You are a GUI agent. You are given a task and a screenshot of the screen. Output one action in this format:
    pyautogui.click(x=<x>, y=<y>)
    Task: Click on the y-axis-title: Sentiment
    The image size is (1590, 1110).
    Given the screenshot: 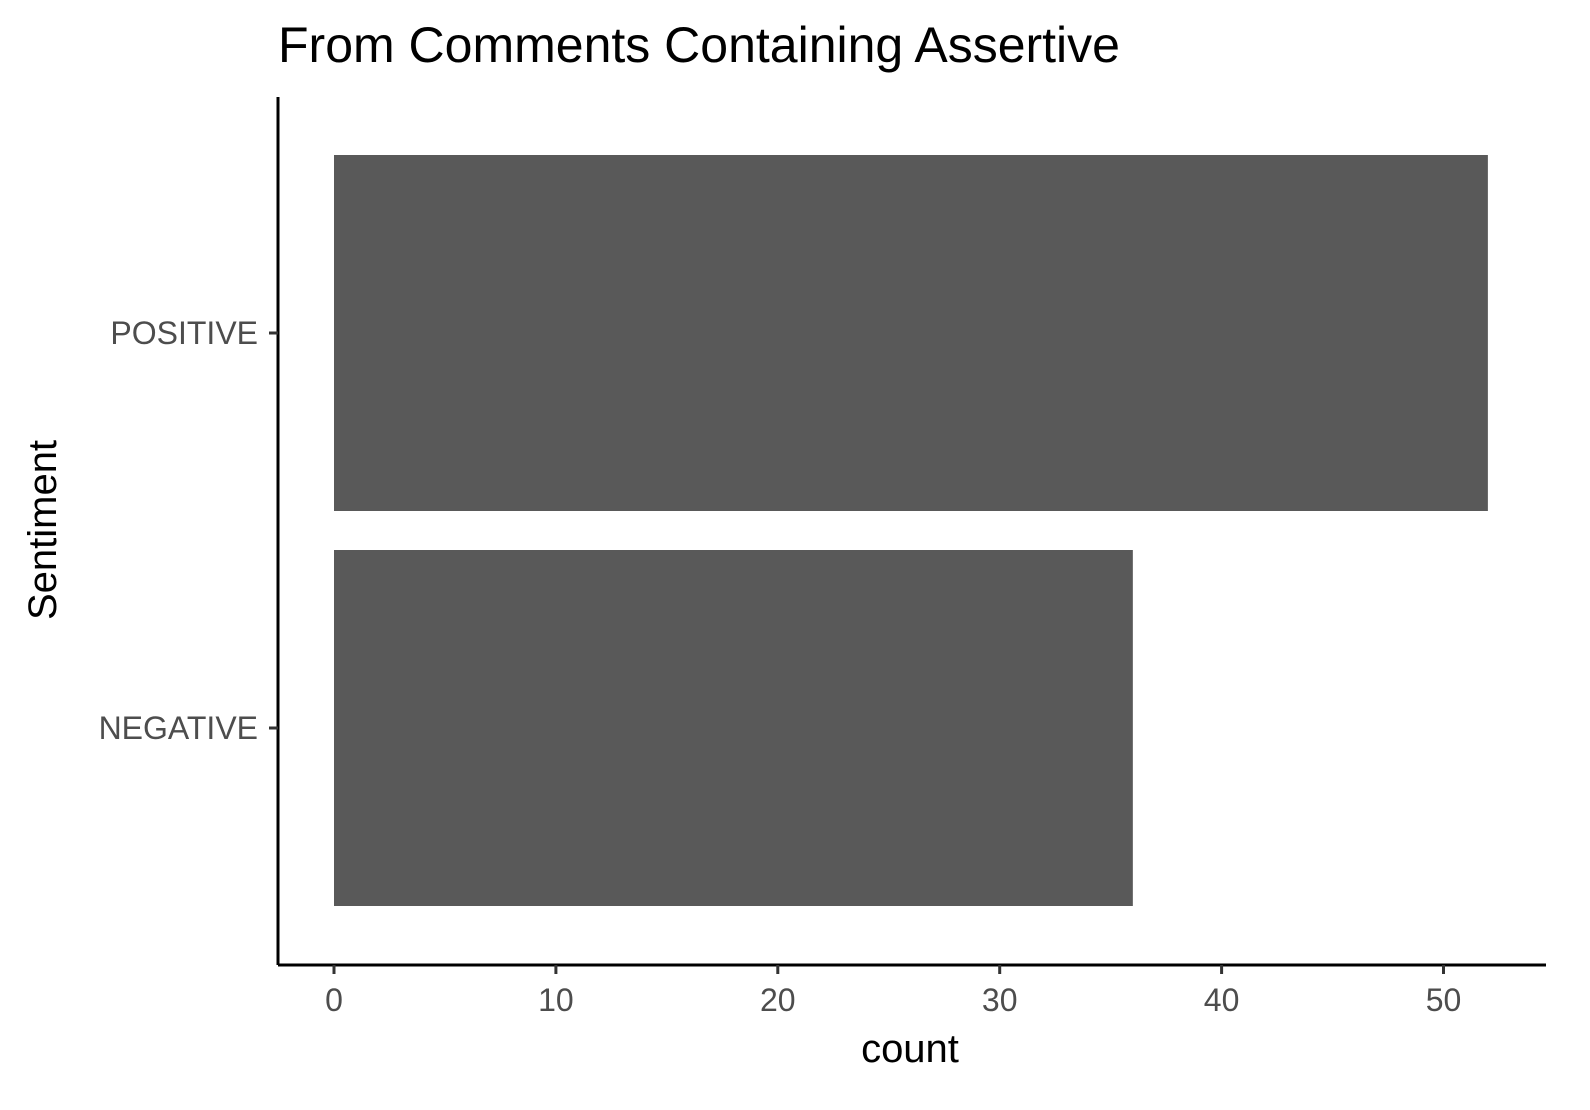 What is the action you would take?
    pyautogui.click(x=43, y=530)
    